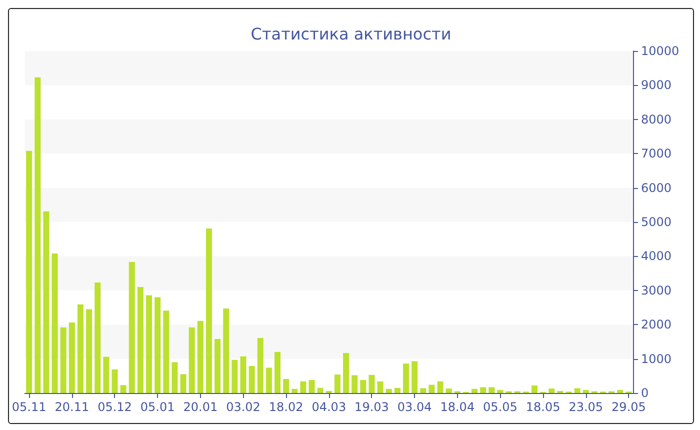  Describe the element at coordinates (656, 359) in the screenshot. I see `y-tick-label: 1000` at that location.